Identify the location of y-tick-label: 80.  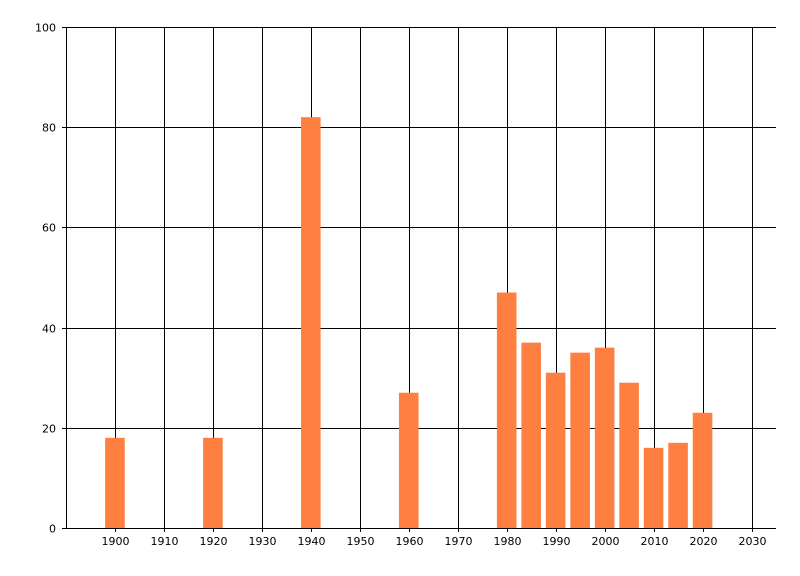
(49, 128).